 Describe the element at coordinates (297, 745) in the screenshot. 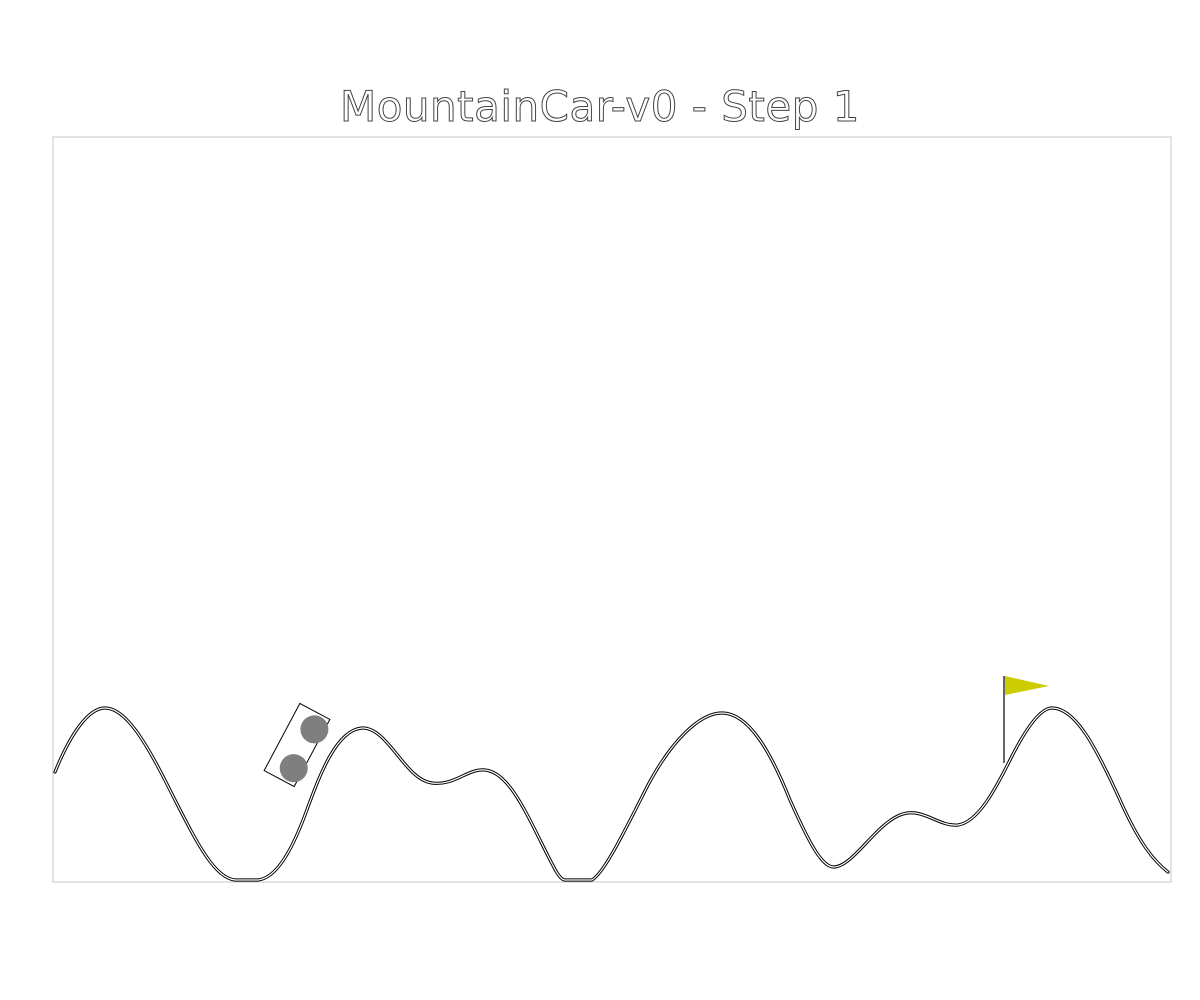

I see `car-icon` at that location.